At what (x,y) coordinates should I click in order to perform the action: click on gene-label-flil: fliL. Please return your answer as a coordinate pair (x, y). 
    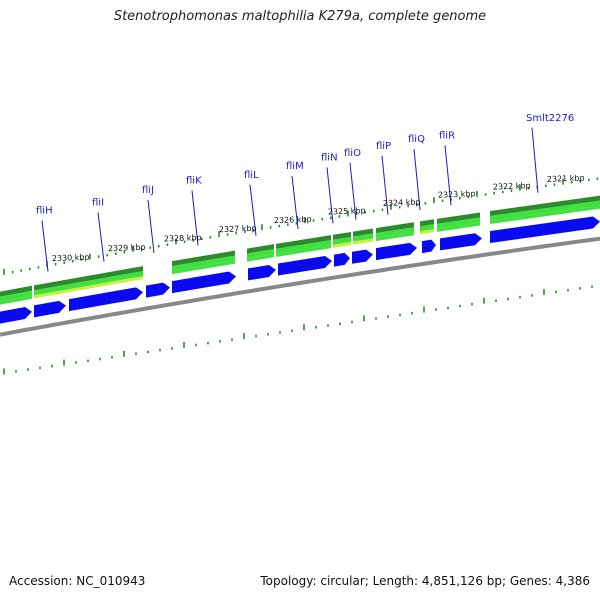
    Looking at the image, I should click on (251, 175).